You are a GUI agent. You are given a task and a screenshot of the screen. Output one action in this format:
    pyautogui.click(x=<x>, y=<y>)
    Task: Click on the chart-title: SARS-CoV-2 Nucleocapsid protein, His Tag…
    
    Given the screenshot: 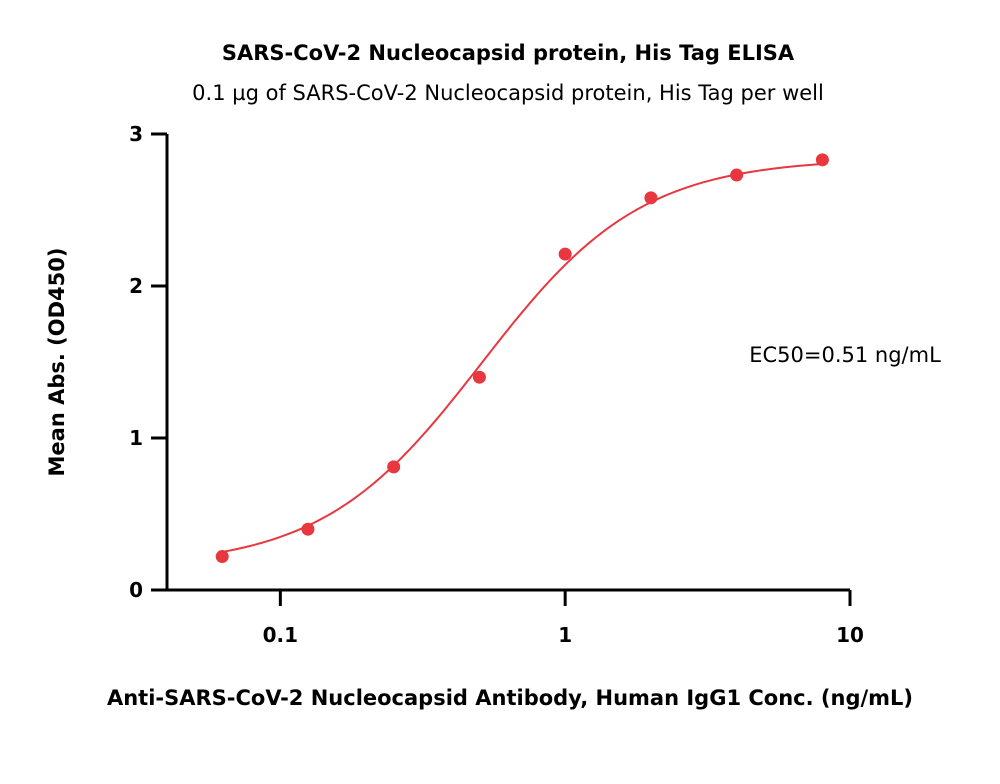 What is the action you would take?
    pyautogui.click(x=508, y=53)
    